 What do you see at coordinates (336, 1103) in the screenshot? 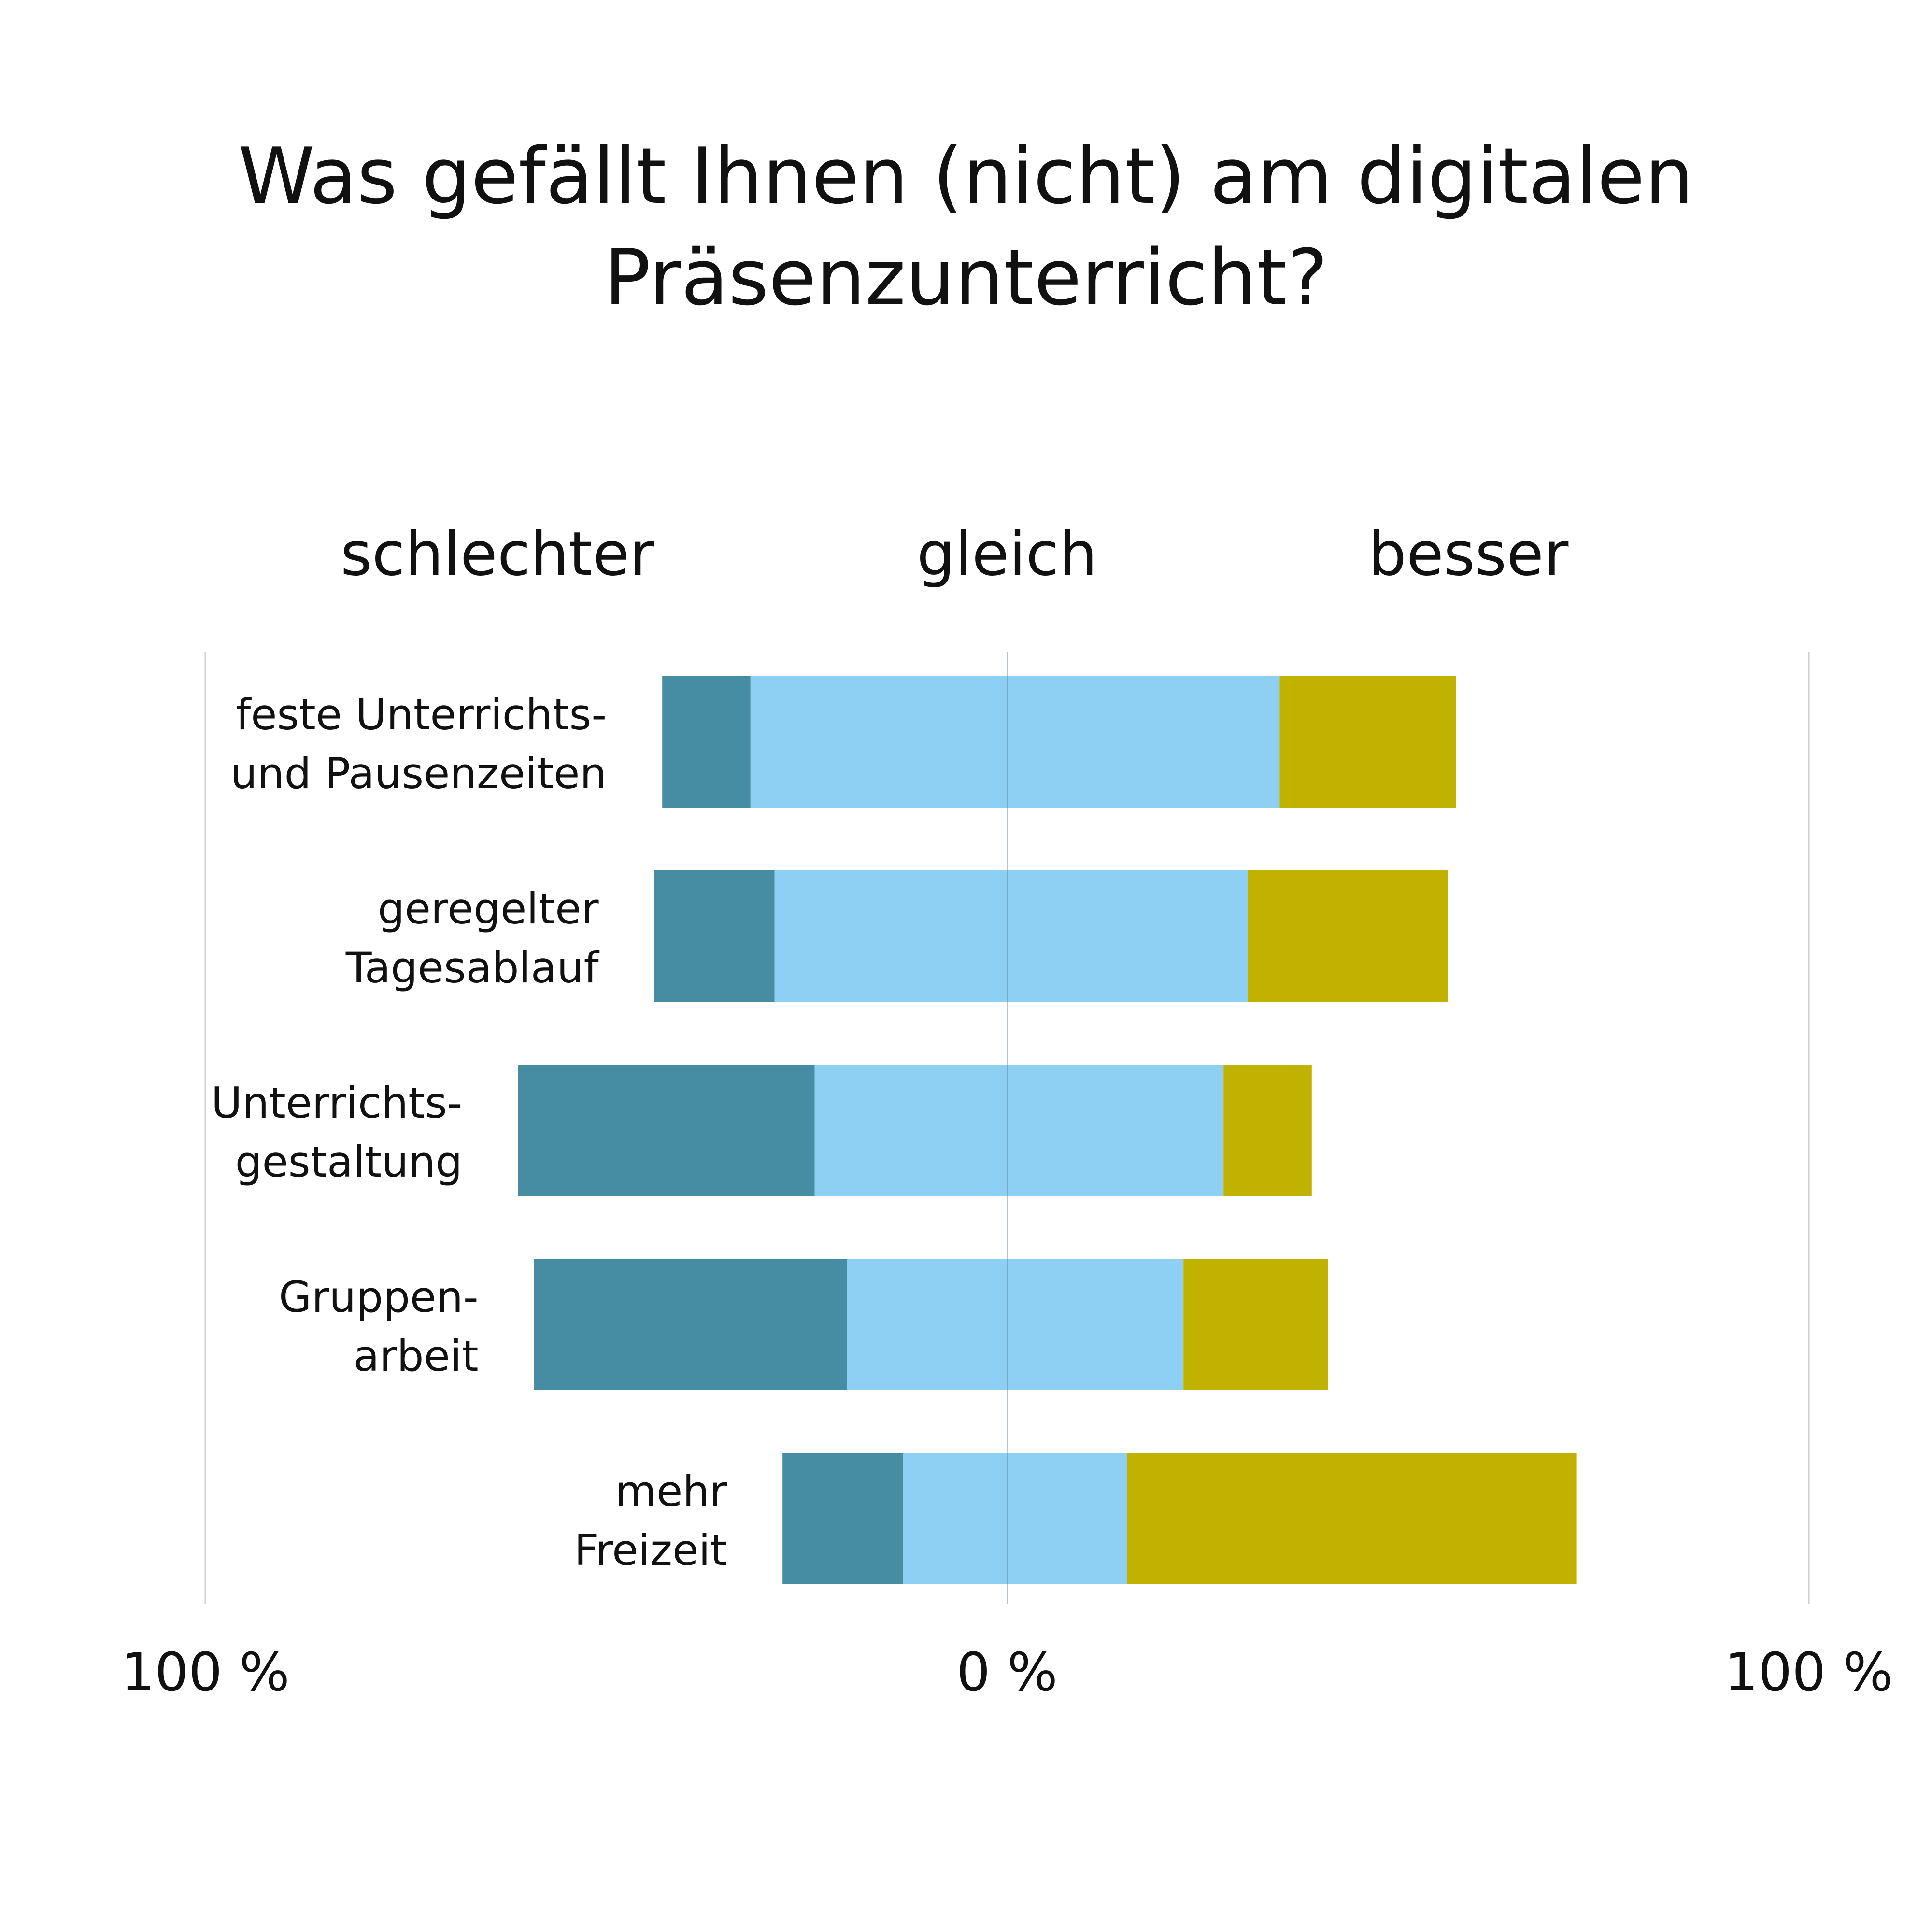
I see `category-label: Unterrichts-` at bounding box center [336, 1103].